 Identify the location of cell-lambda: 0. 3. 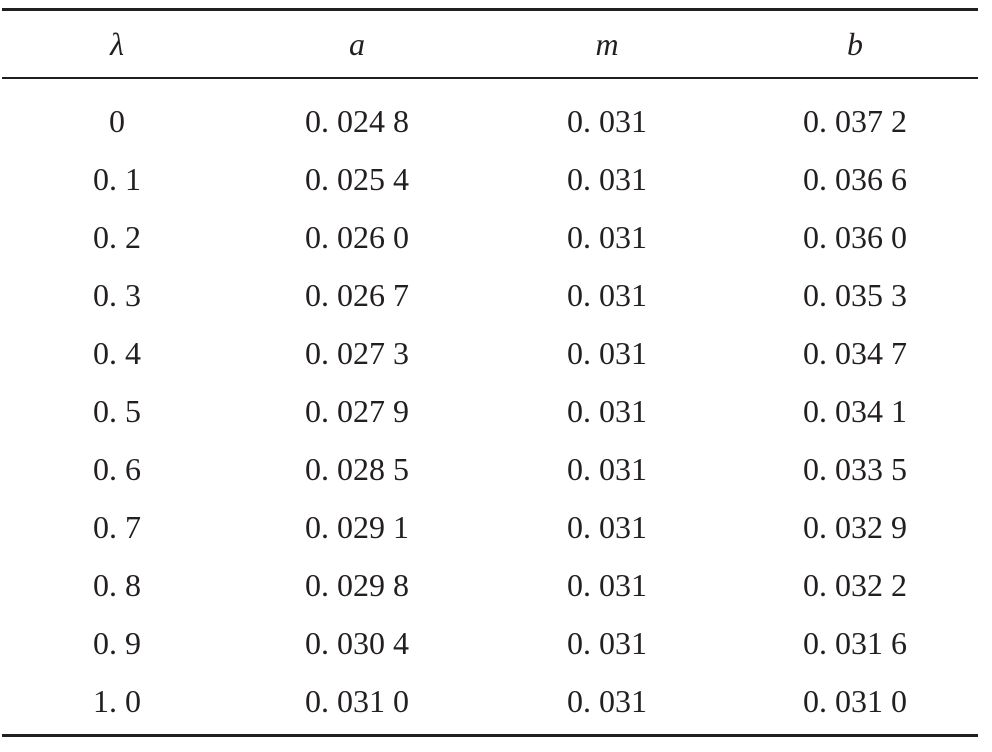
(117, 295).